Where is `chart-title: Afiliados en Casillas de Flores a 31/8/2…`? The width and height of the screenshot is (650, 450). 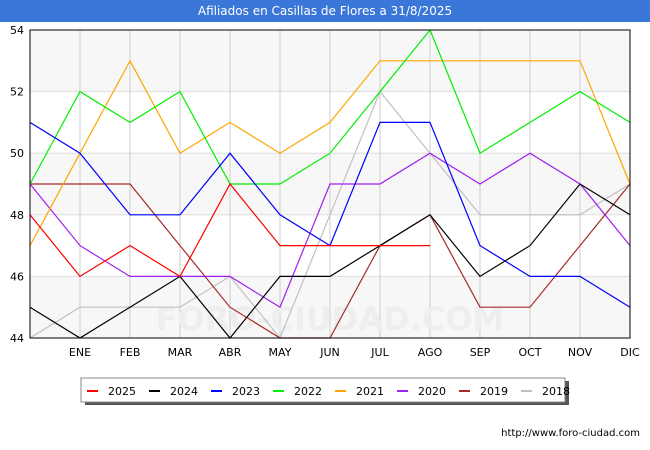
chart-title: Afiliados en Casillas de Flores a 31/8/2… is located at coordinates (325, 11).